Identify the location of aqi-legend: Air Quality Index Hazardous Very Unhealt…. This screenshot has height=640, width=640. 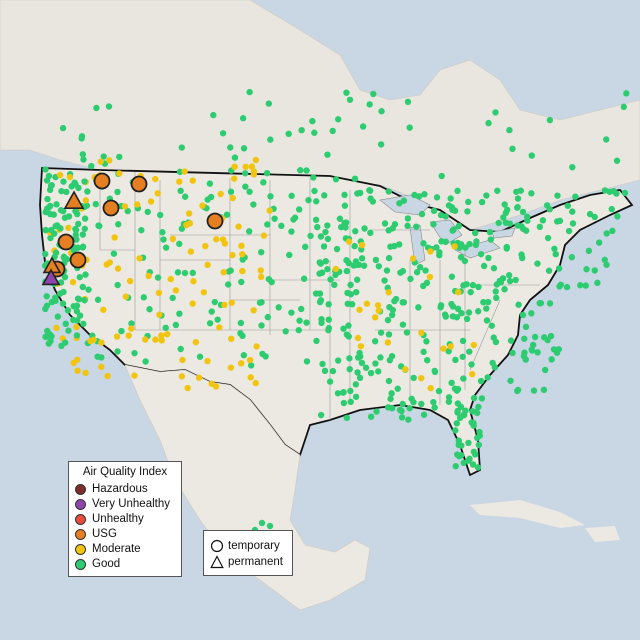
(125, 519).